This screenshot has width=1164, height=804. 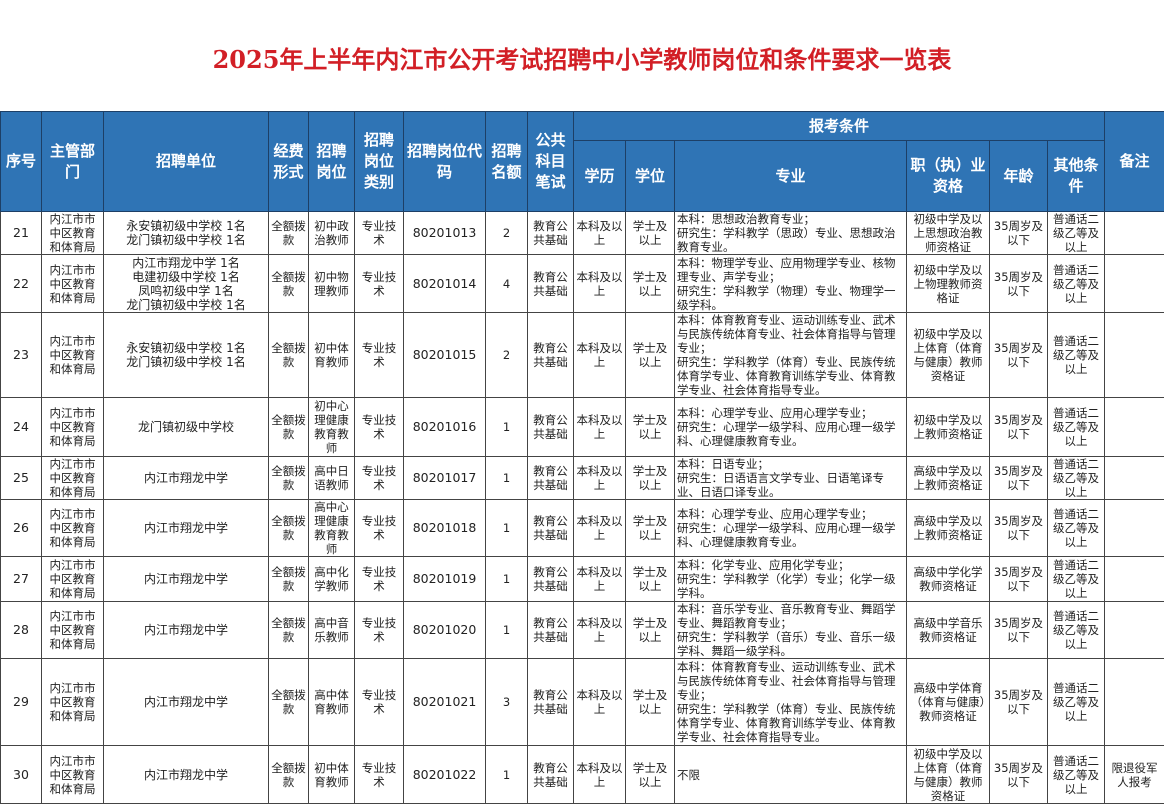 What do you see at coordinates (21, 427) in the screenshot?
I see `cell-seq: 24` at bounding box center [21, 427].